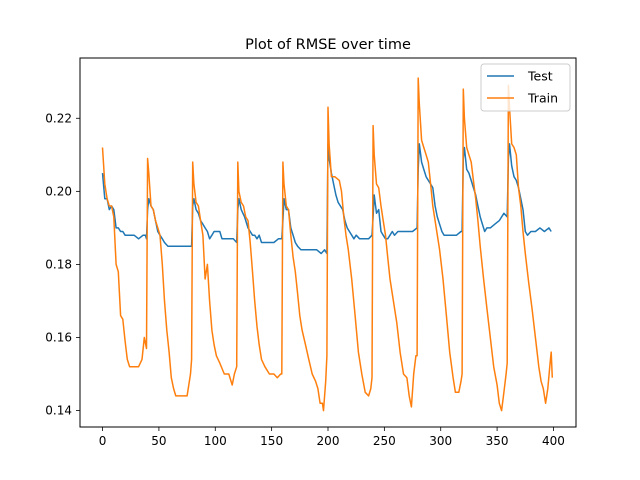 The height and width of the screenshot is (480, 640). Describe the element at coordinates (440, 441) in the screenshot. I see `x-tick-label: 300` at that location.